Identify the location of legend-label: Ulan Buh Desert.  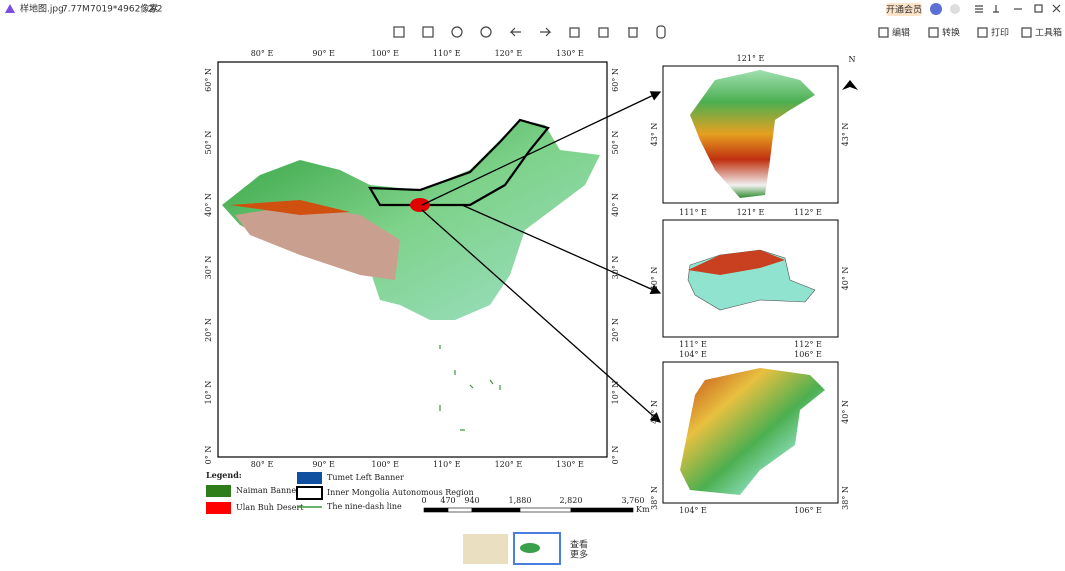
(270, 507).